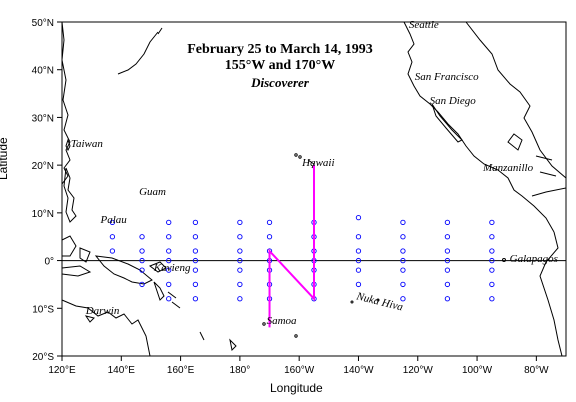 This screenshot has height=402, width=576. I want to click on x-axis-title: Longitude, so click(296, 388).